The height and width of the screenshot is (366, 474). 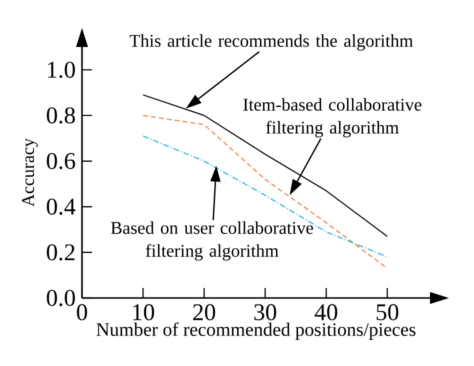 I want to click on y-tick-label: 0.4, so click(x=61, y=206).